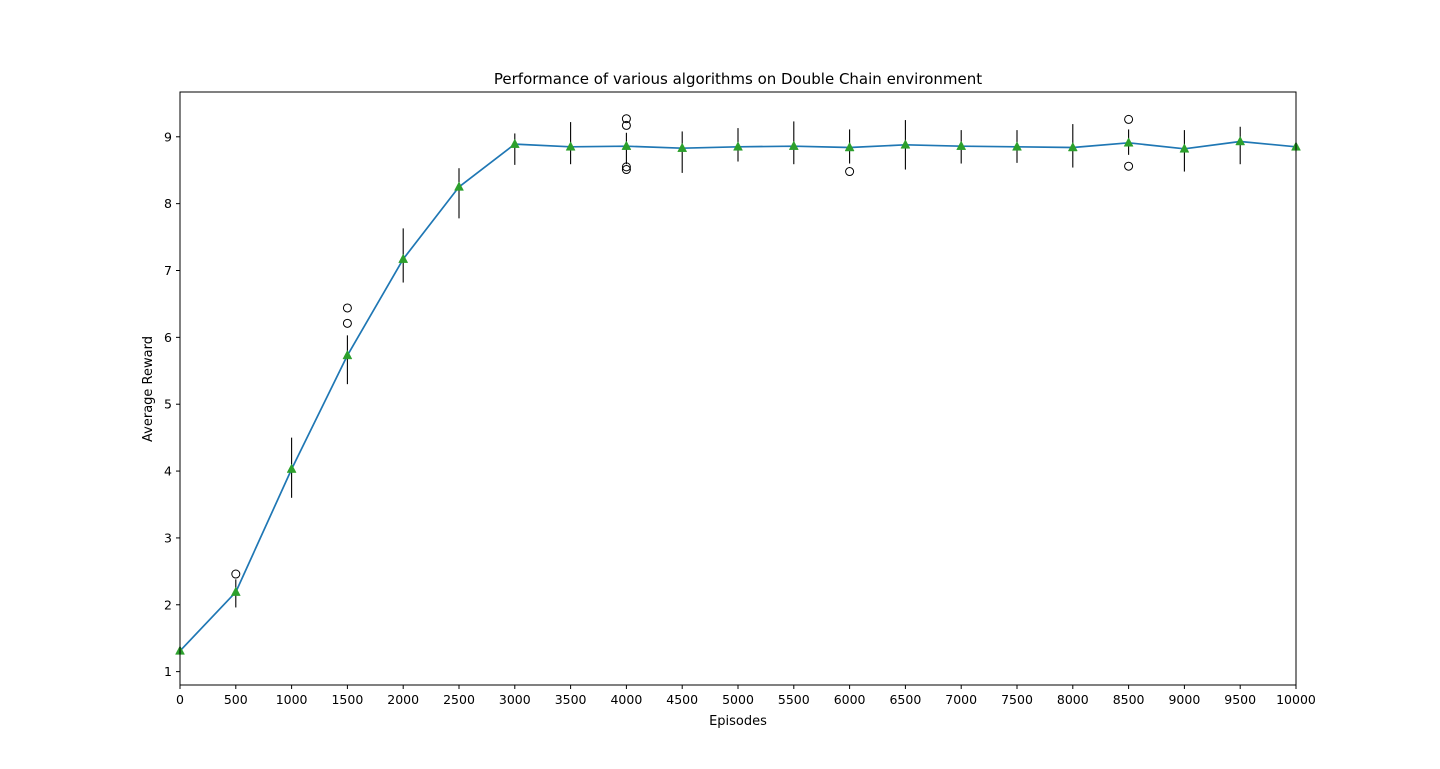 This screenshot has height=769, width=1440. What do you see at coordinates (168, 604) in the screenshot?
I see `y-tick-label: 2` at bounding box center [168, 604].